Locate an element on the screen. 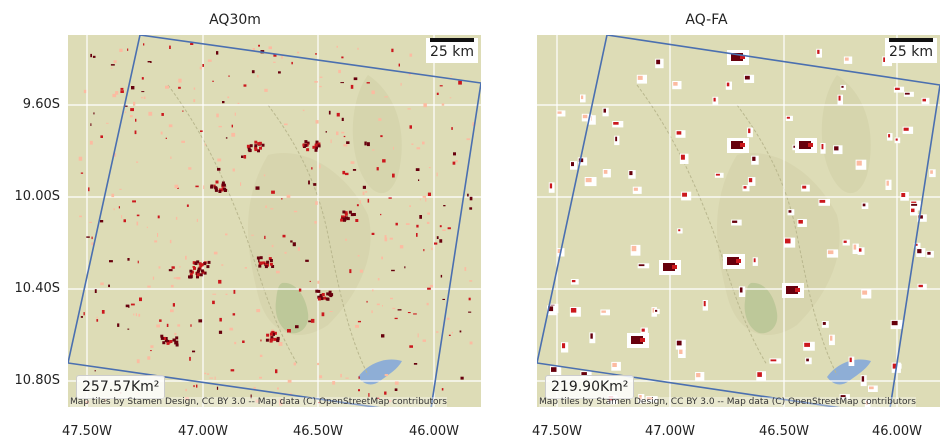 This screenshot has height=439, width=943. x-tick-label: 46.00W is located at coordinates (897, 431).